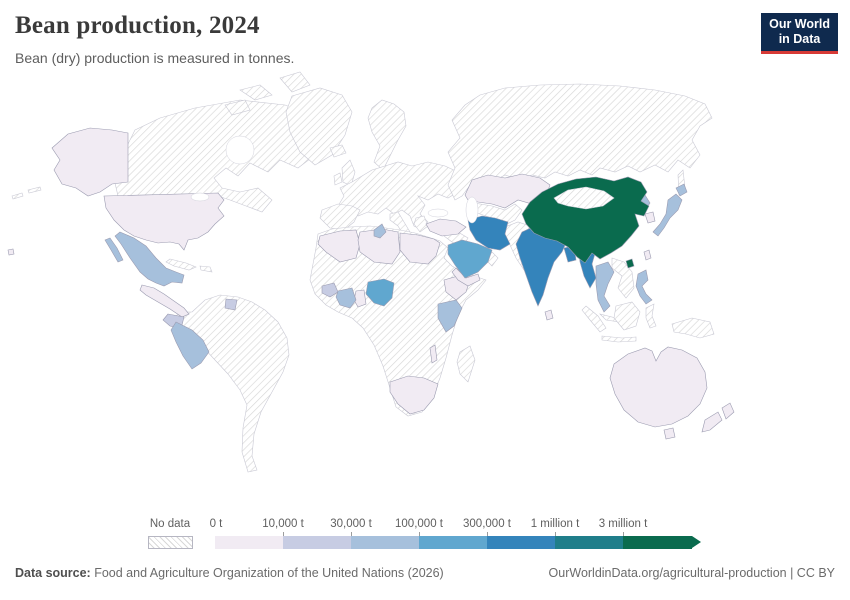  Describe the element at coordinates (414, 395) in the screenshot. I see `country-south-africa` at that location.